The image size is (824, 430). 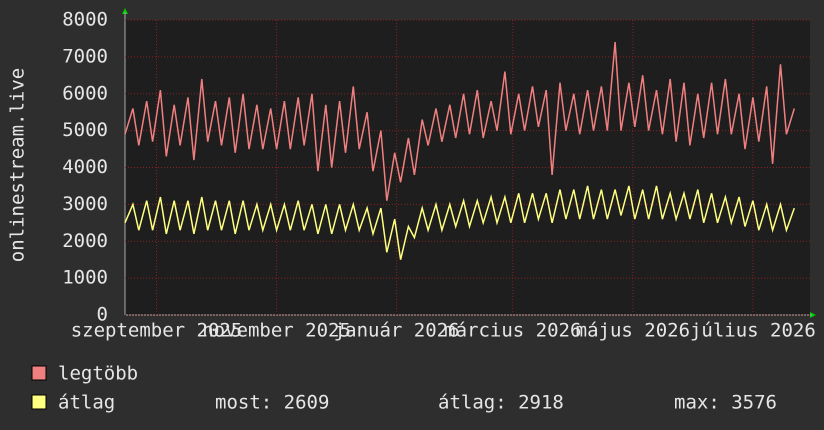 I want to click on y-axis-label: onlinestream.live, so click(x=18, y=165).